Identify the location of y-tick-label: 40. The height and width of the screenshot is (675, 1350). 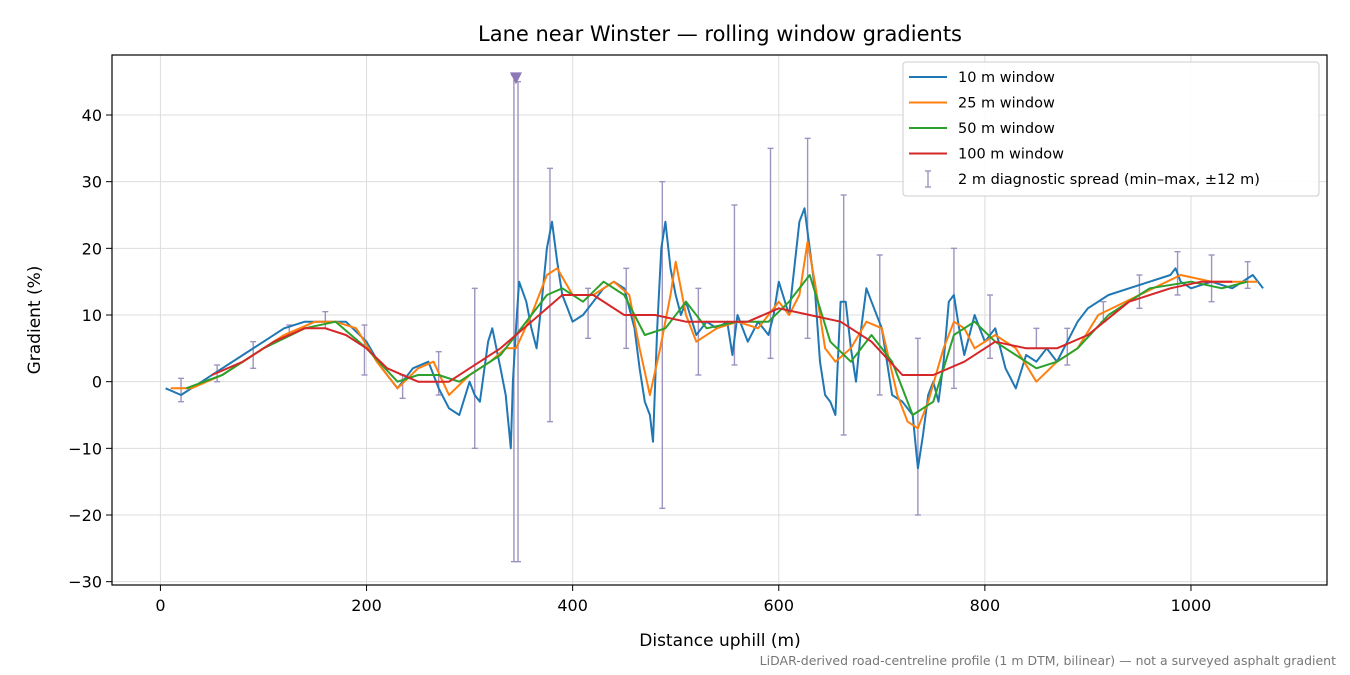
(92, 115).